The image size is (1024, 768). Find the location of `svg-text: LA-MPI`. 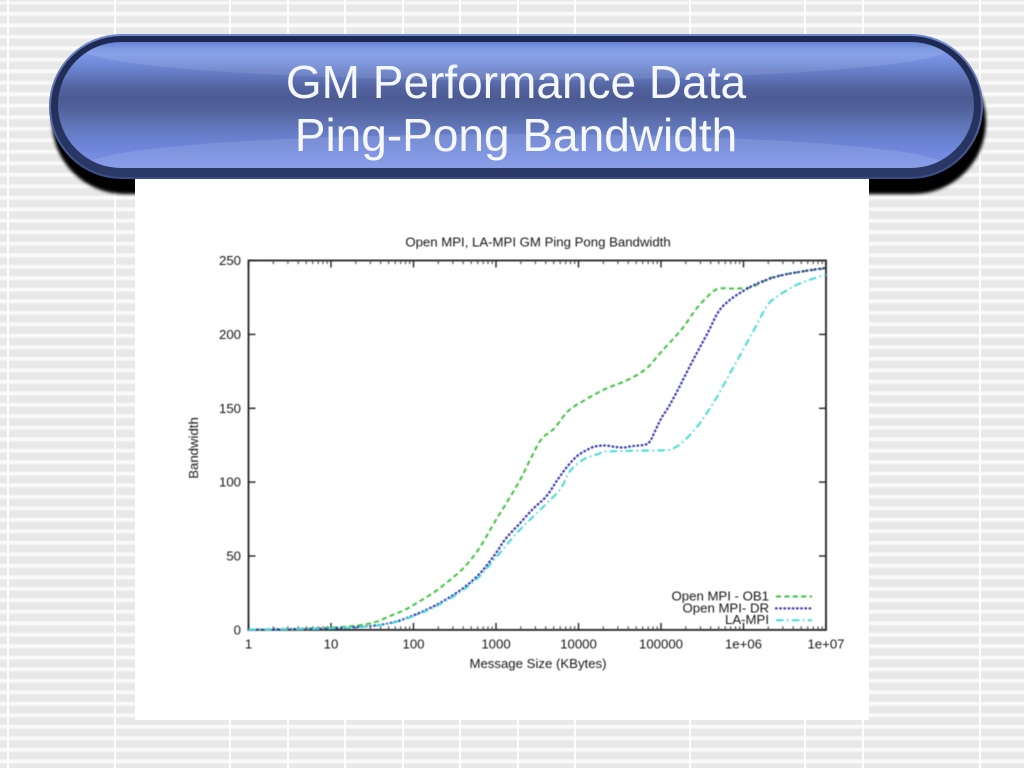

svg-text: LA-MPI is located at coordinates (747, 619).